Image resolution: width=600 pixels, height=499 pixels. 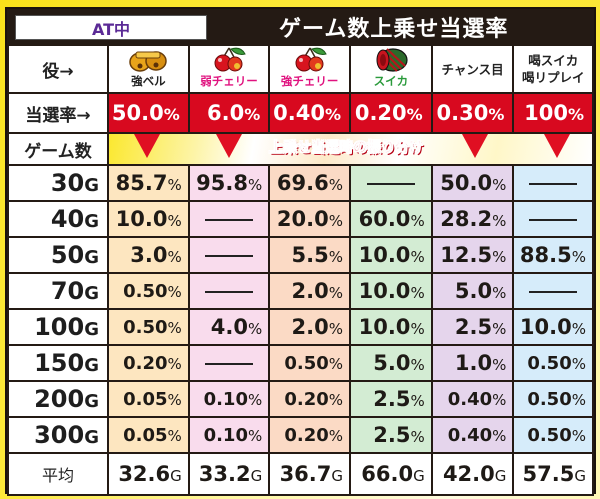 I want to click on role-strong-cherry: 強チェリー, so click(x=310, y=69).